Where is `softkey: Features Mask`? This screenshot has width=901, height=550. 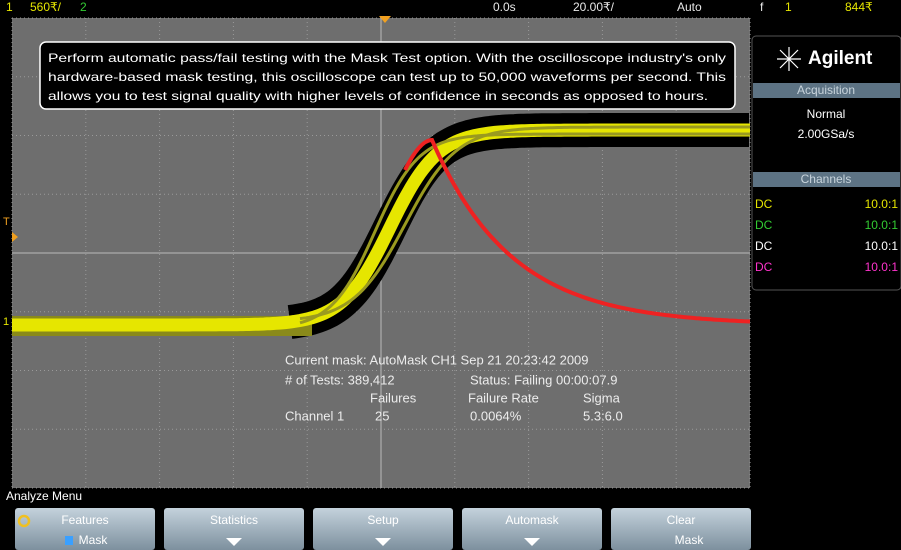
softkey: Features Mask is located at coordinates (85, 529).